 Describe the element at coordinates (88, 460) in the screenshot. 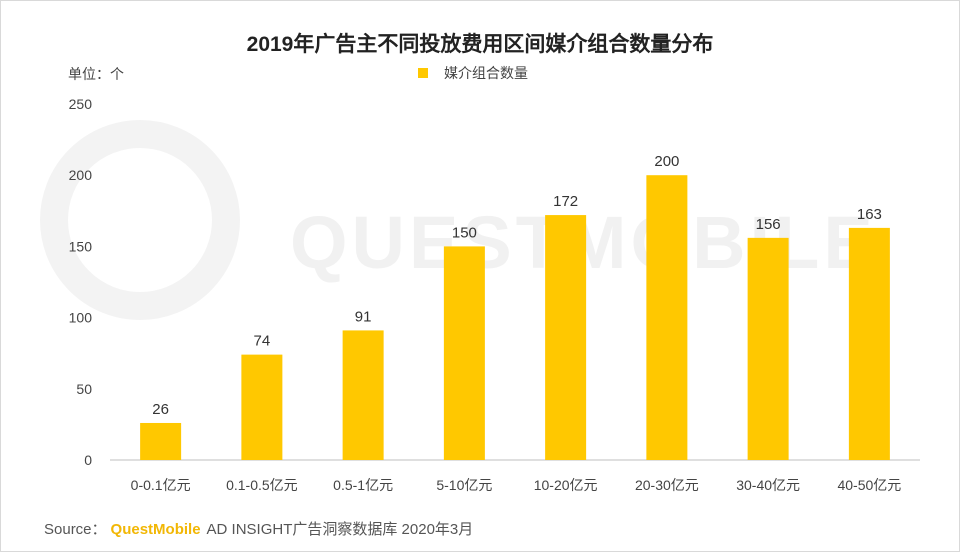

I see `y-tick-label: 0` at that location.